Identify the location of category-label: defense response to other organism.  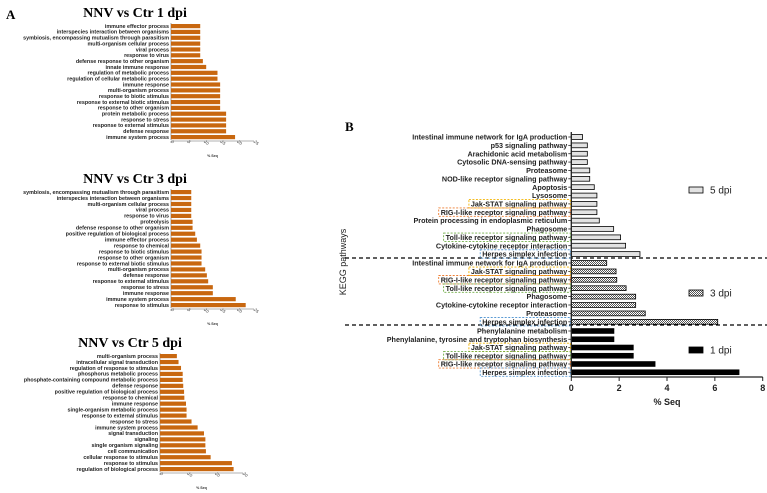
(122, 62).